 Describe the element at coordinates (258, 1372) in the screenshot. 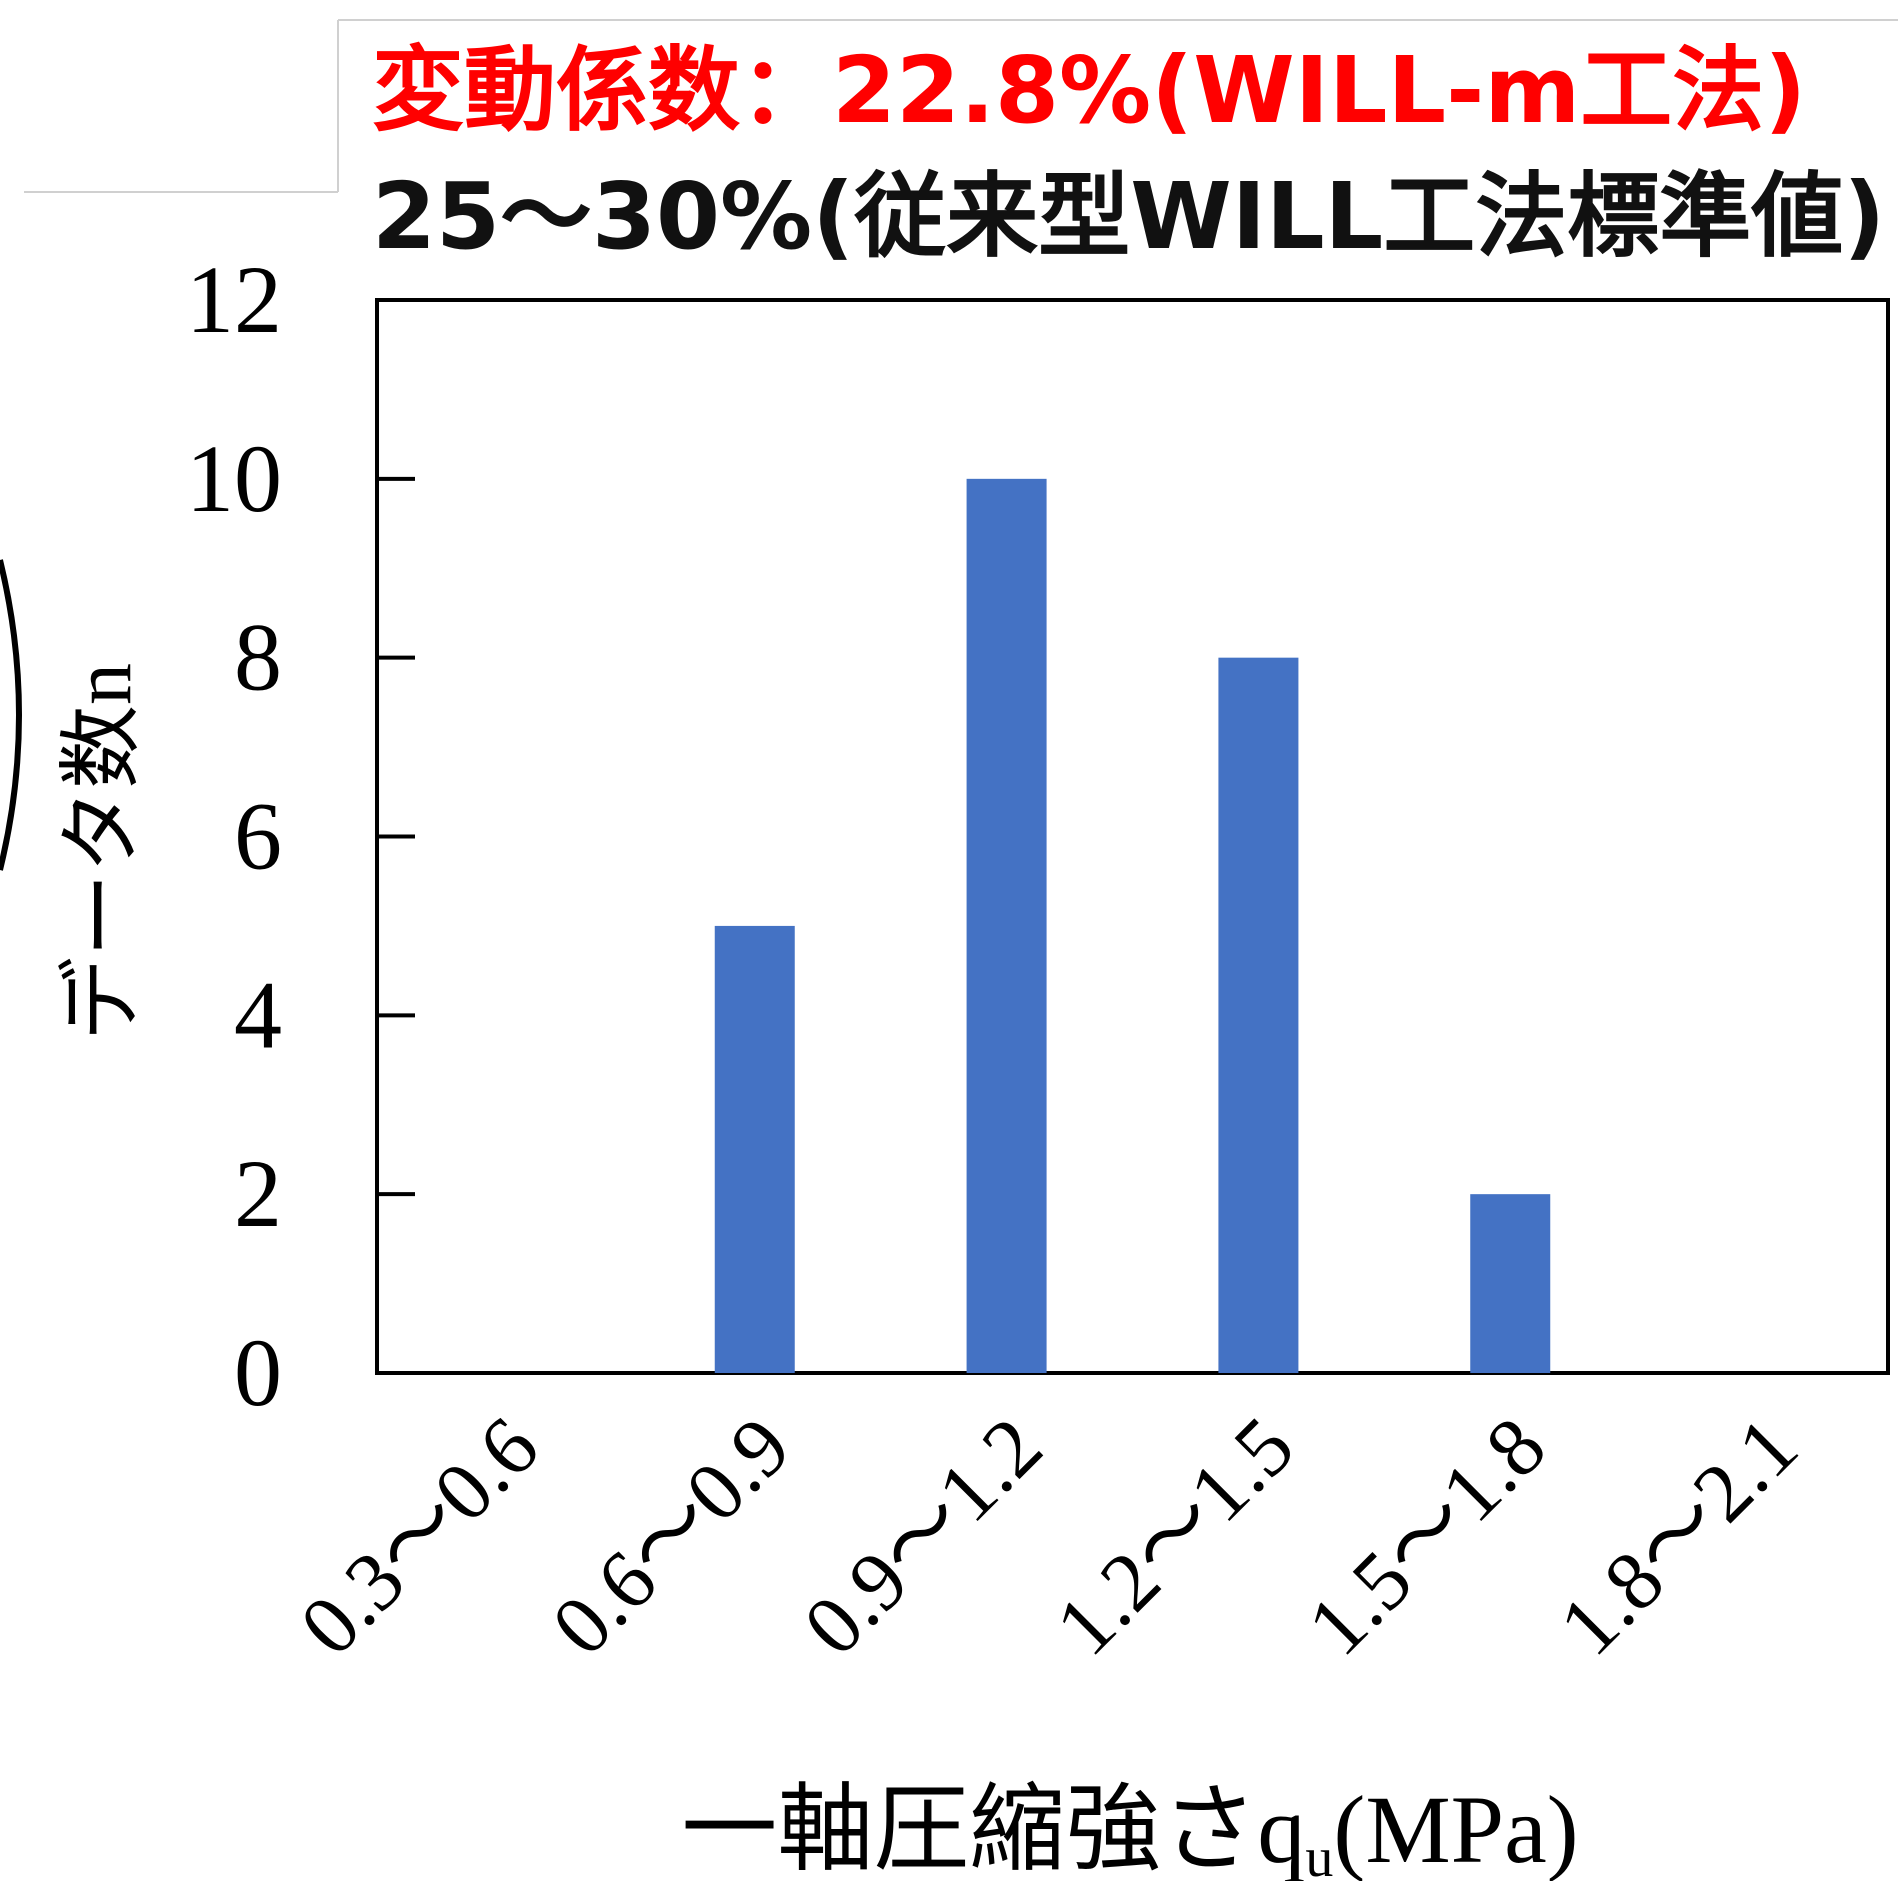

I see `y-tick-label: 0` at that location.